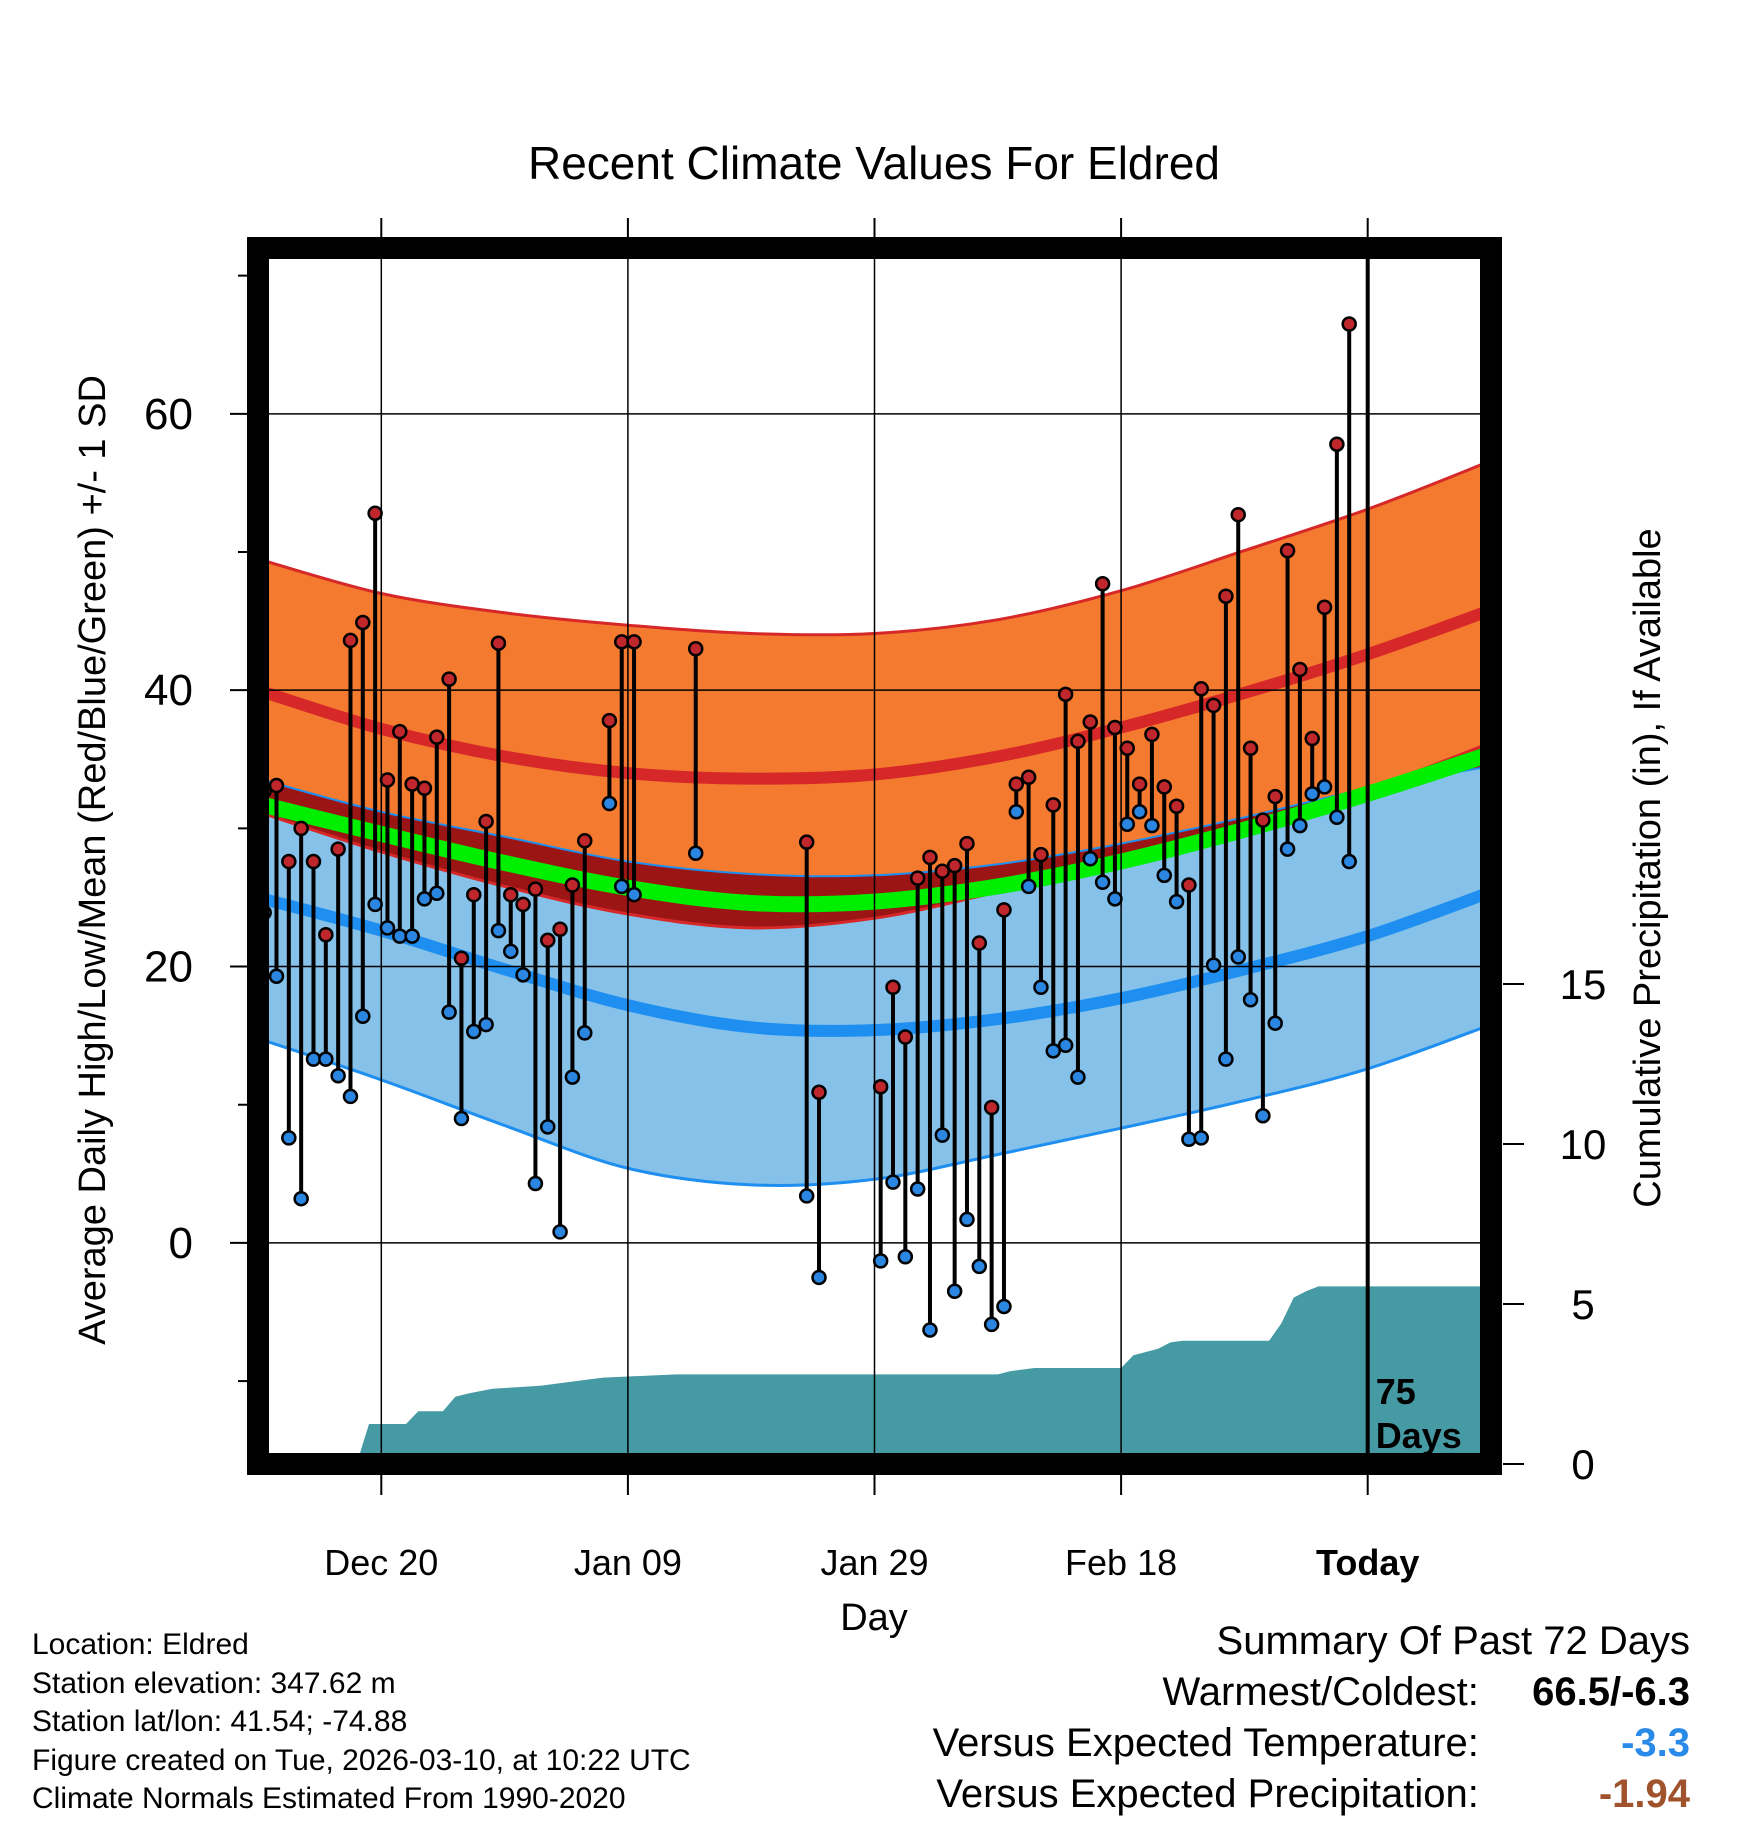  What do you see at coordinates (1583, 1144) in the screenshot?
I see `y2-tick-label: 10` at bounding box center [1583, 1144].